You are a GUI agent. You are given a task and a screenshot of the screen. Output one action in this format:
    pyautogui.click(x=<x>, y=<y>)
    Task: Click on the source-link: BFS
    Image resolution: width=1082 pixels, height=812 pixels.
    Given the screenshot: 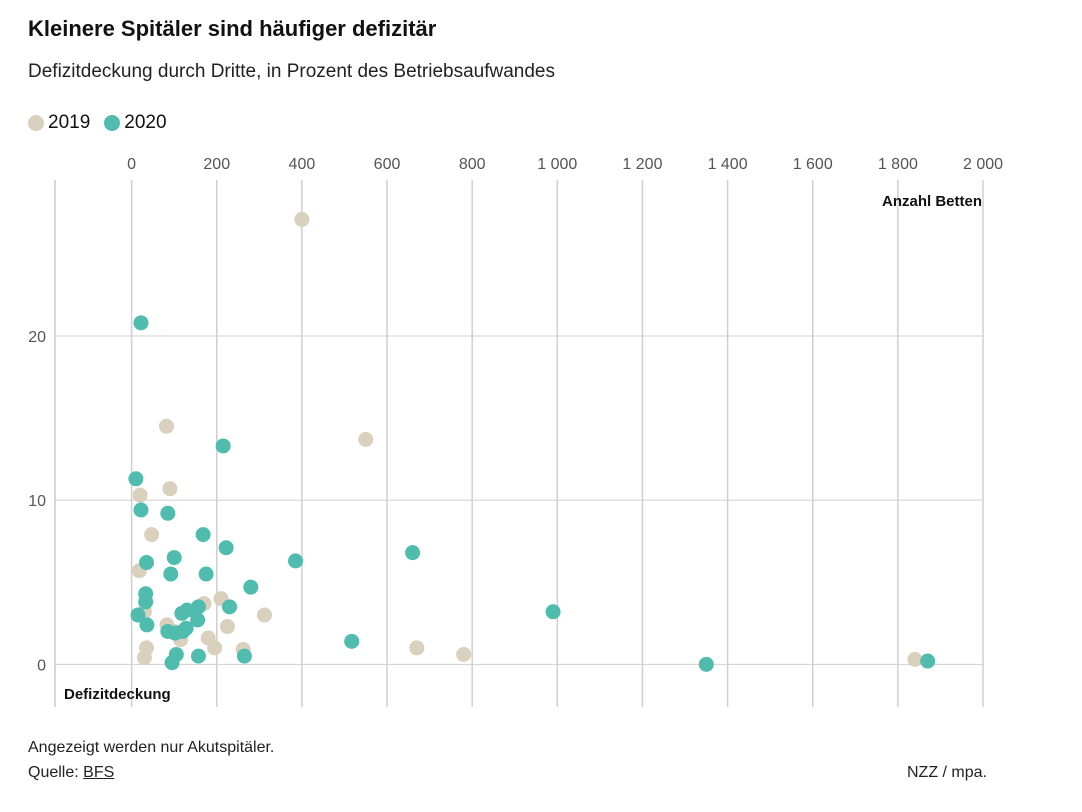 What is the action you would take?
    pyautogui.click(x=99, y=772)
    